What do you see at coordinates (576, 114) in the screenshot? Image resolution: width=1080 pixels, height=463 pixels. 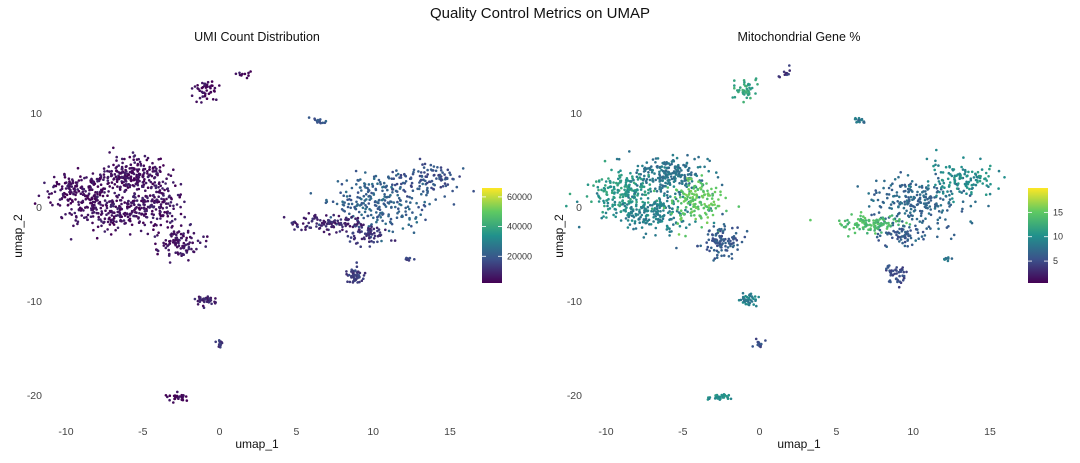 I see `y-tick-label: 10` at bounding box center [576, 114].